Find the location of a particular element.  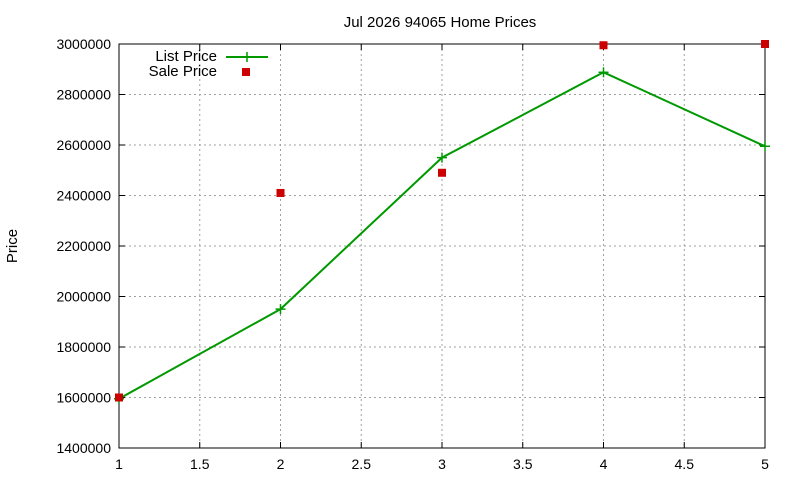

y-tick-label: 3000000 is located at coordinates (83, 44).